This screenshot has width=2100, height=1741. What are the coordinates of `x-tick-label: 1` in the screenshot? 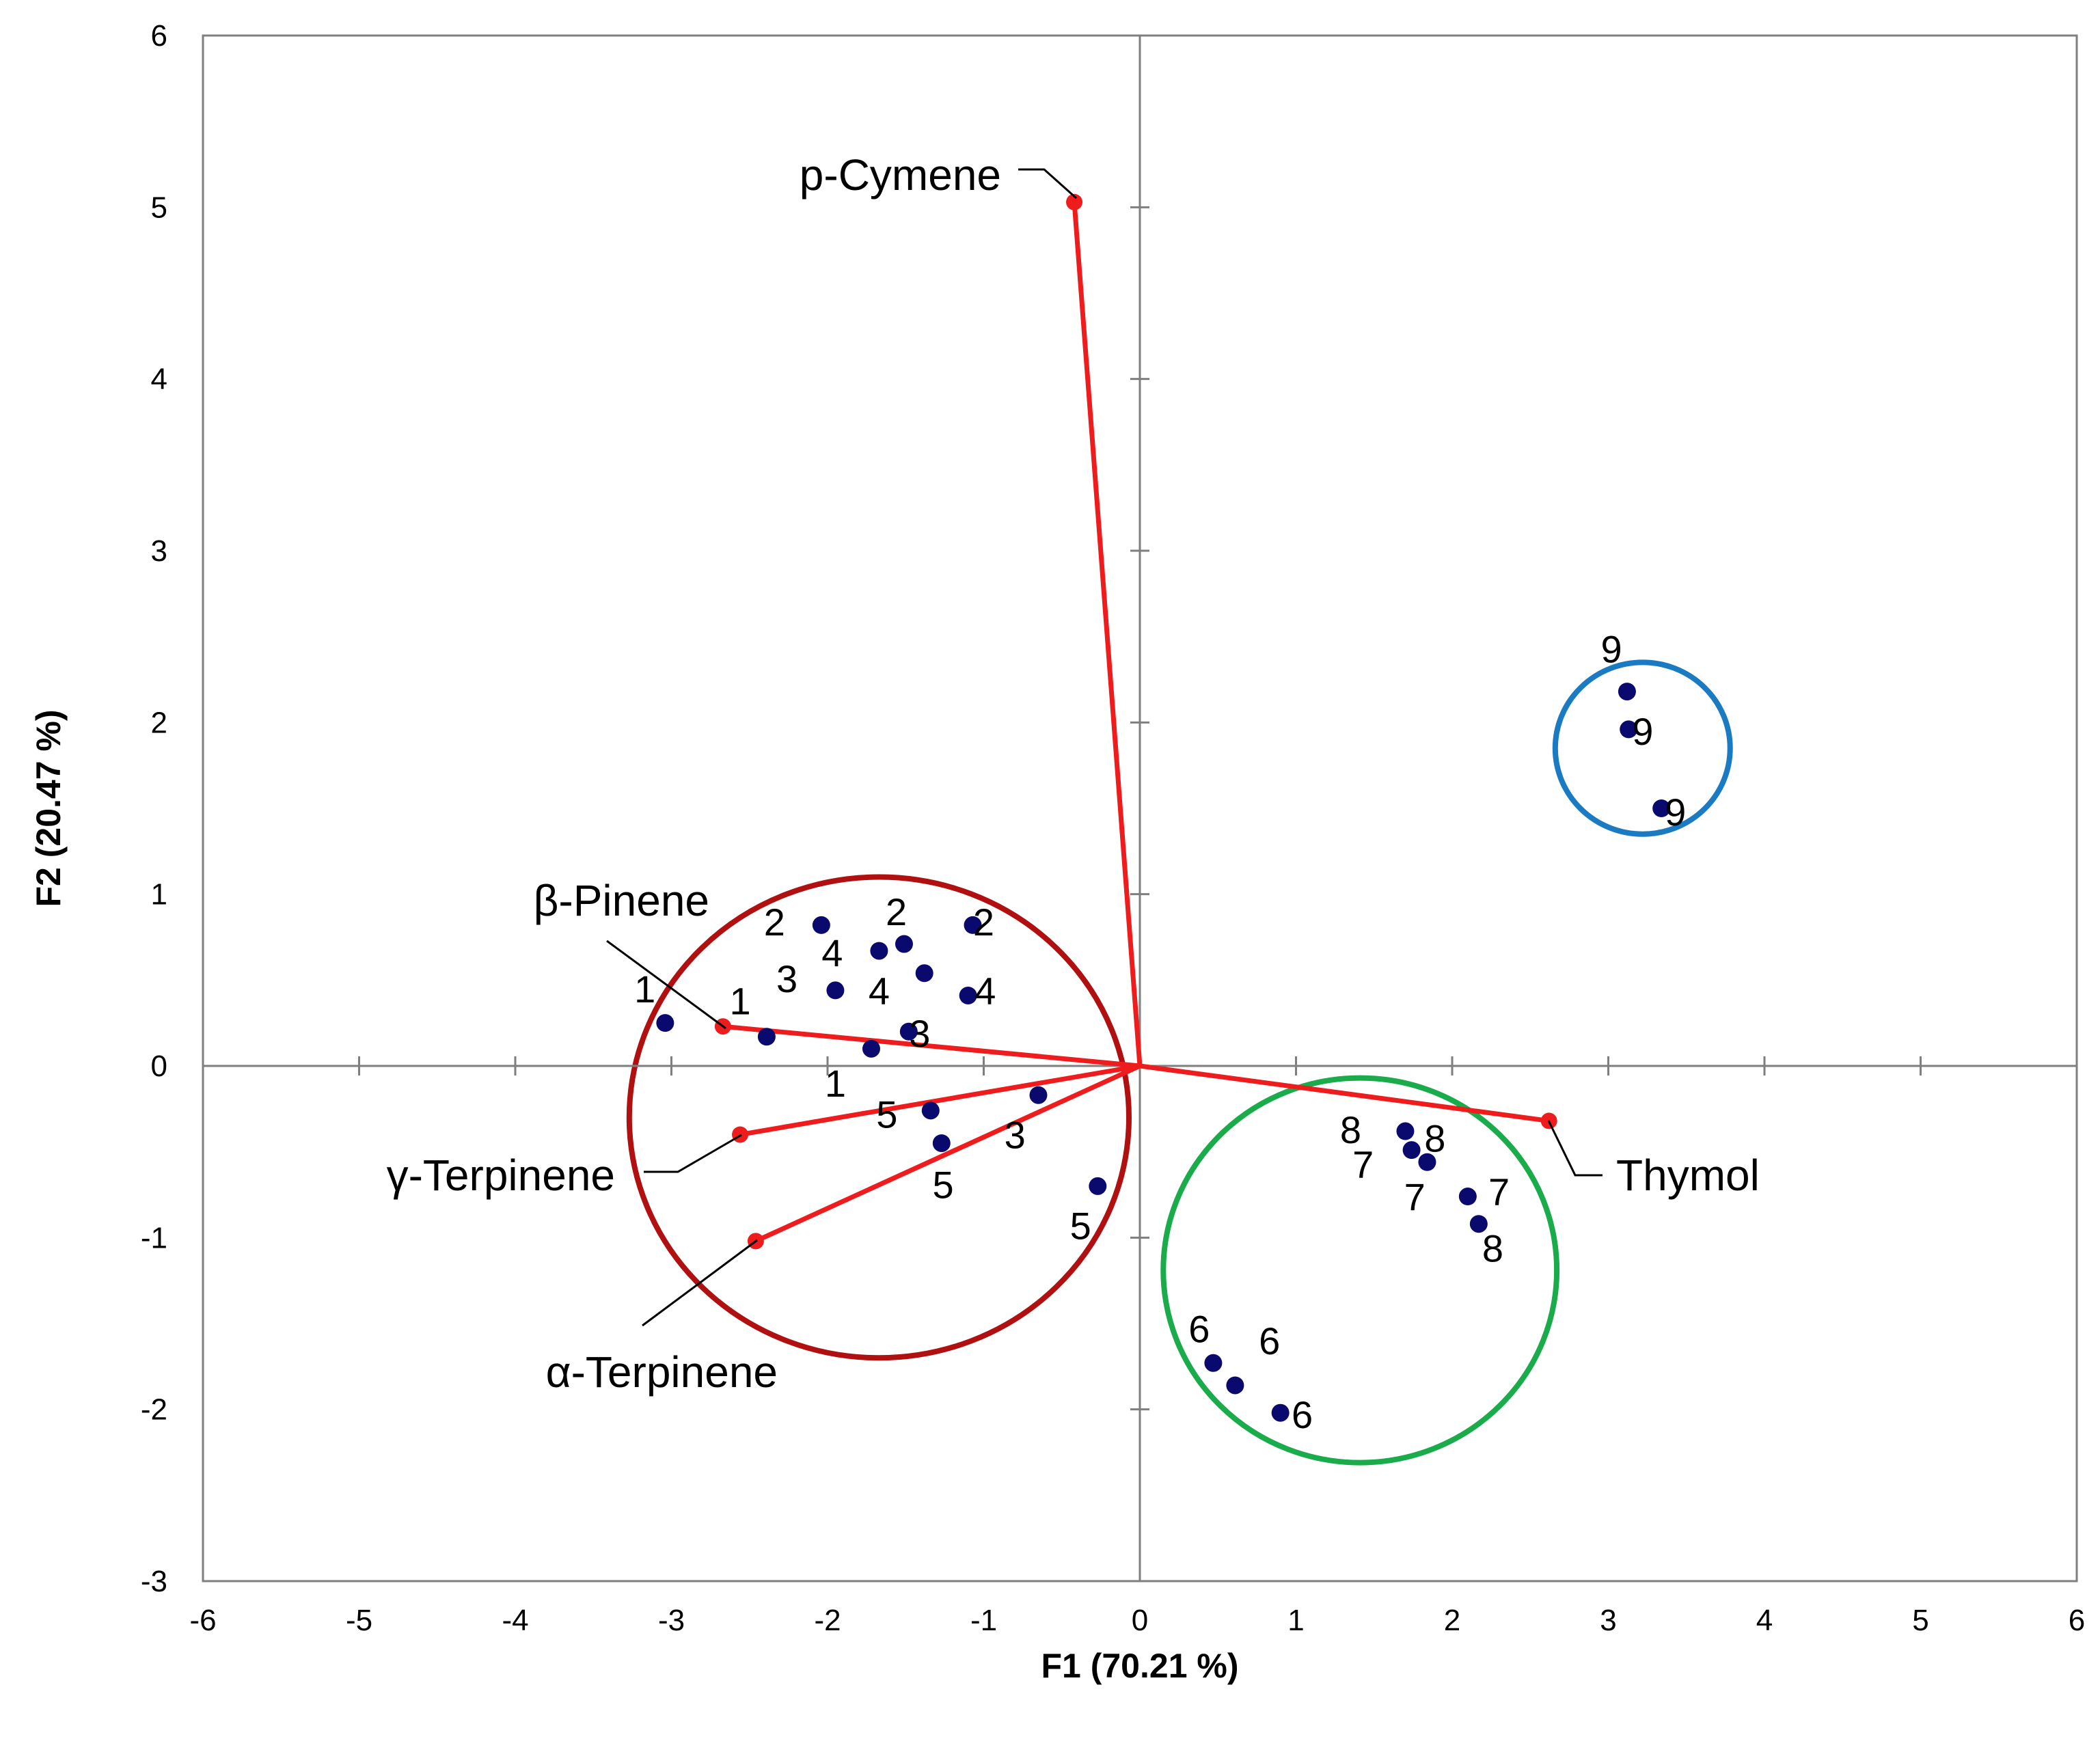 It's located at (1295, 1620).